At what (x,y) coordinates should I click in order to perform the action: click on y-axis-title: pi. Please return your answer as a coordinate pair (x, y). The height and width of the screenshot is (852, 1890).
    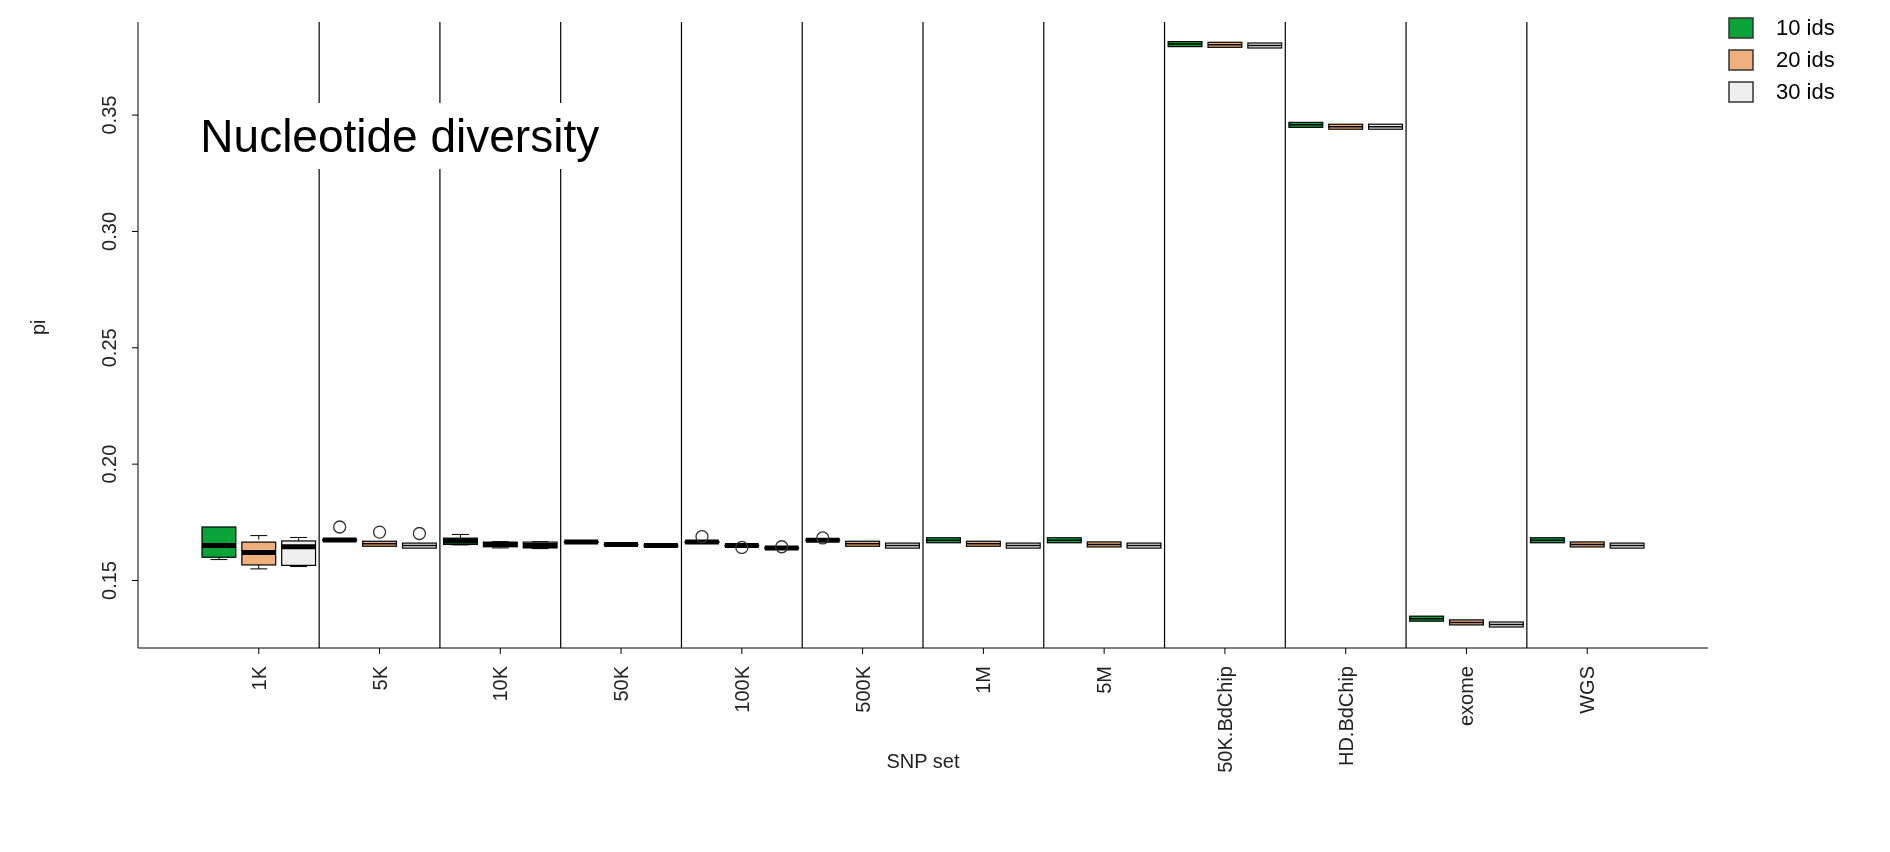
    Looking at the image, I should click on (38, 327).